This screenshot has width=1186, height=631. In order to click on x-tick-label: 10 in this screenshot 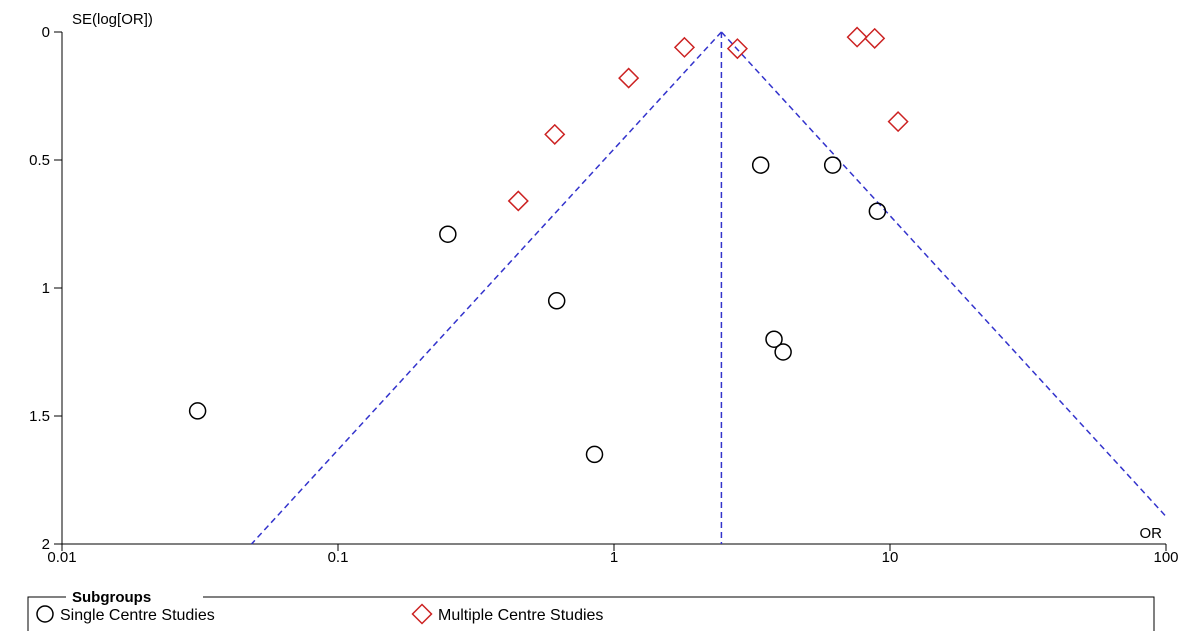, I will do `click(890, 557)`.